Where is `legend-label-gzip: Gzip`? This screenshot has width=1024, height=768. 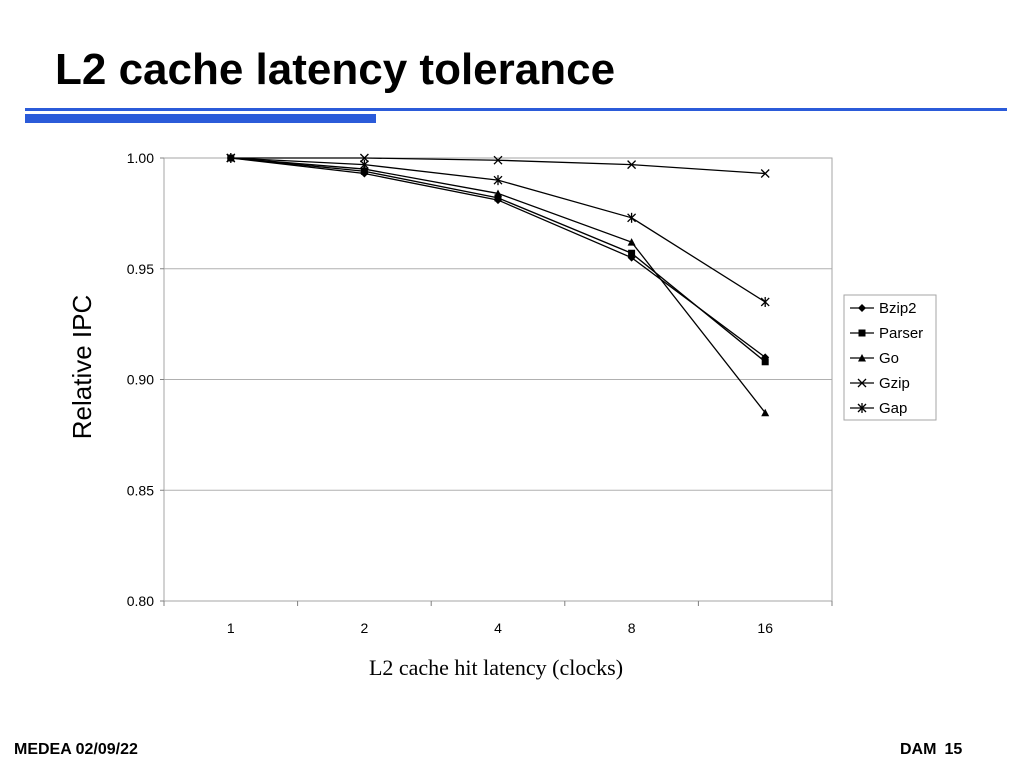 legend-label-gzip: Gzip is located at coordinates (894, 383).